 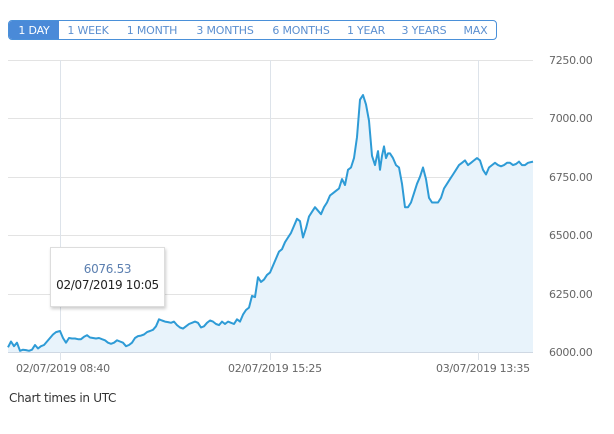 I want to click on range-button-max: MAX, so click(x=475, y=30).